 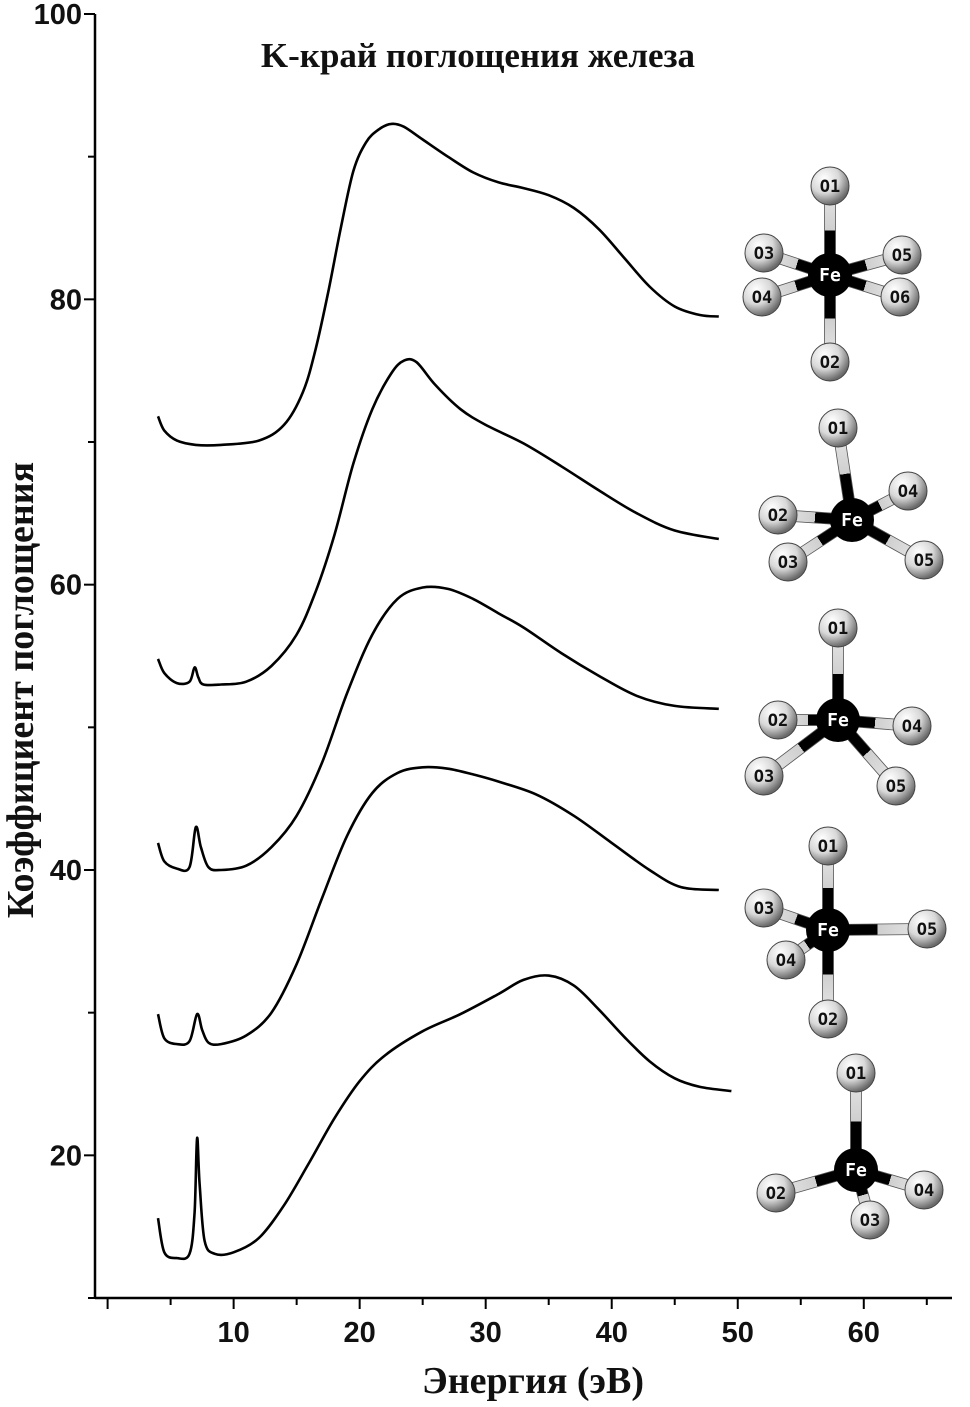 What do you see at coordinates (851, 495) in the screenshot?
I see `molecule-2: O1 O2 O3 O4 O5 Fe` at bounding box center [851, 495].